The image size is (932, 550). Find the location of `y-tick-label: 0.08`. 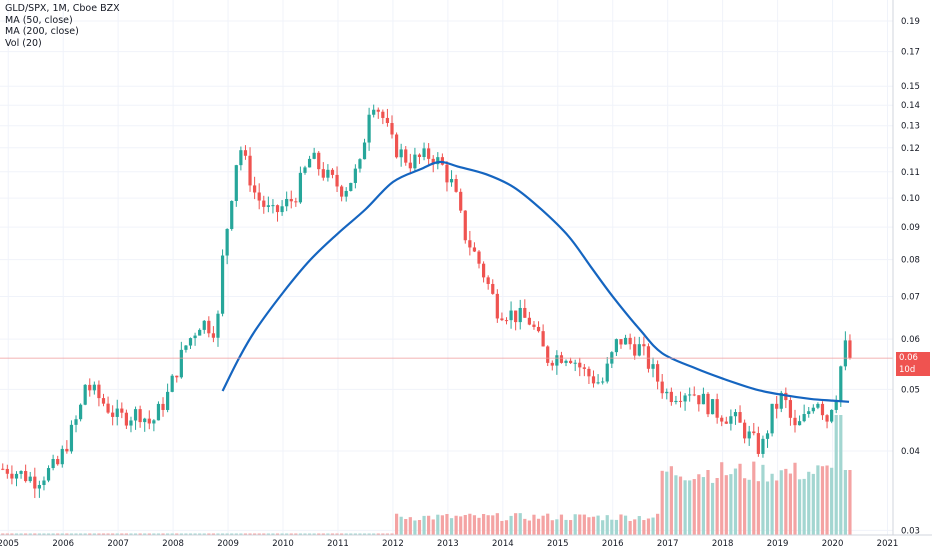

y-tick-label: 0.08 is located at coordinates (910, 261).